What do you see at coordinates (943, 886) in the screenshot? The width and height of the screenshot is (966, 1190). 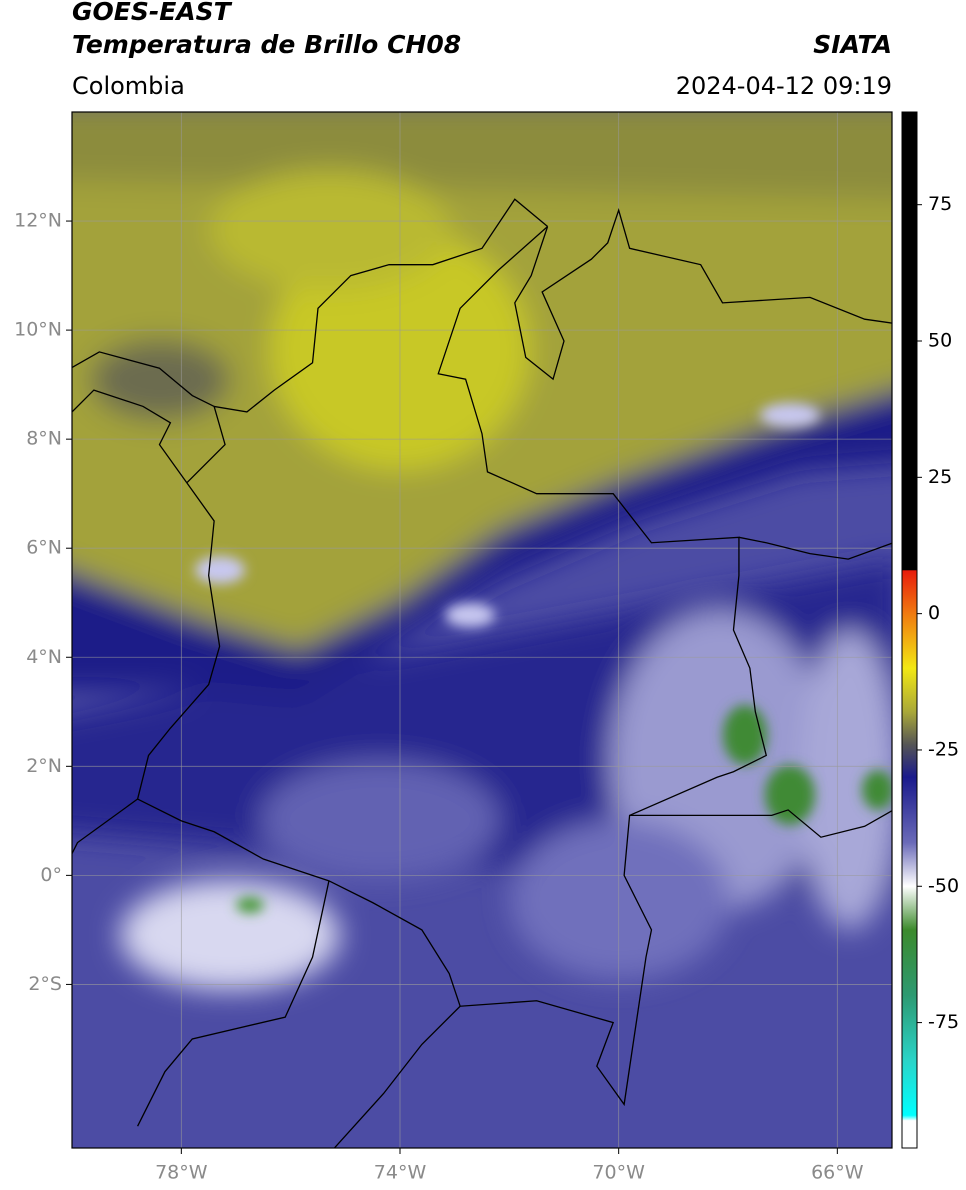 I see `colorbar-tick-label: -50` at bounding box center [943, 886].